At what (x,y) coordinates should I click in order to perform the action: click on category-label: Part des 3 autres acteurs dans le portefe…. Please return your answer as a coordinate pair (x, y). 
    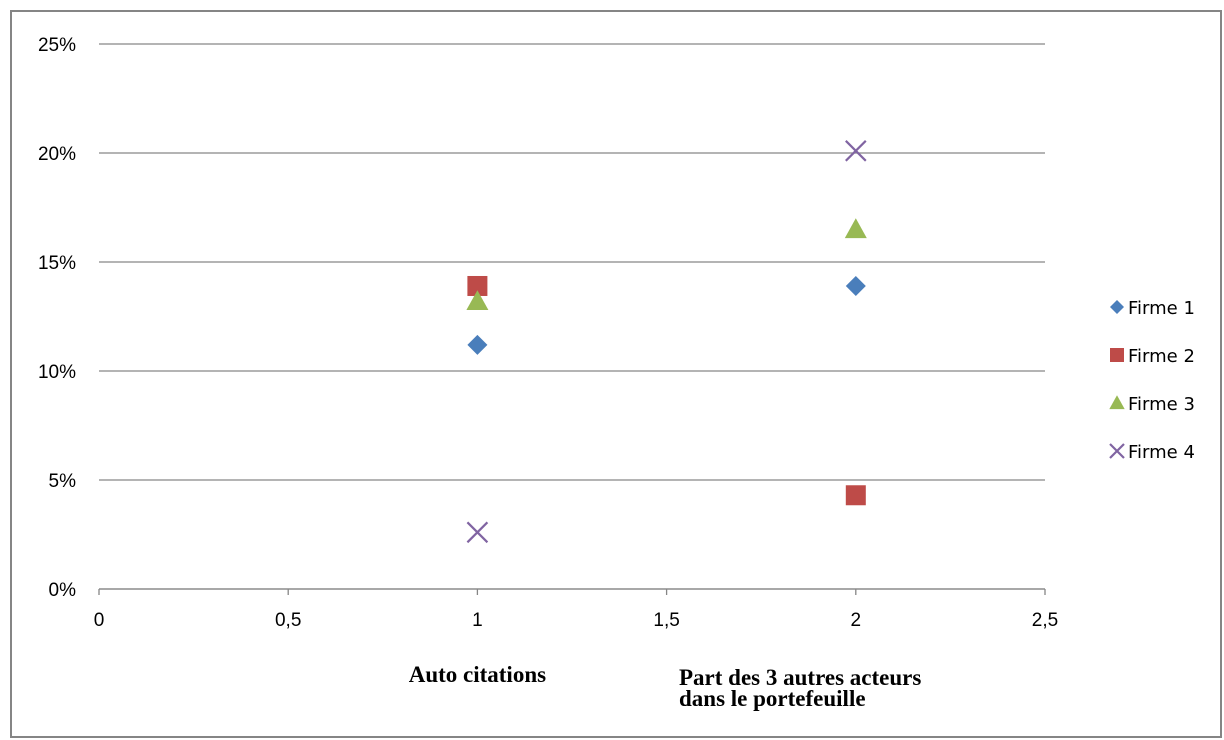
    Looking at the image, I should click on (800, 688).